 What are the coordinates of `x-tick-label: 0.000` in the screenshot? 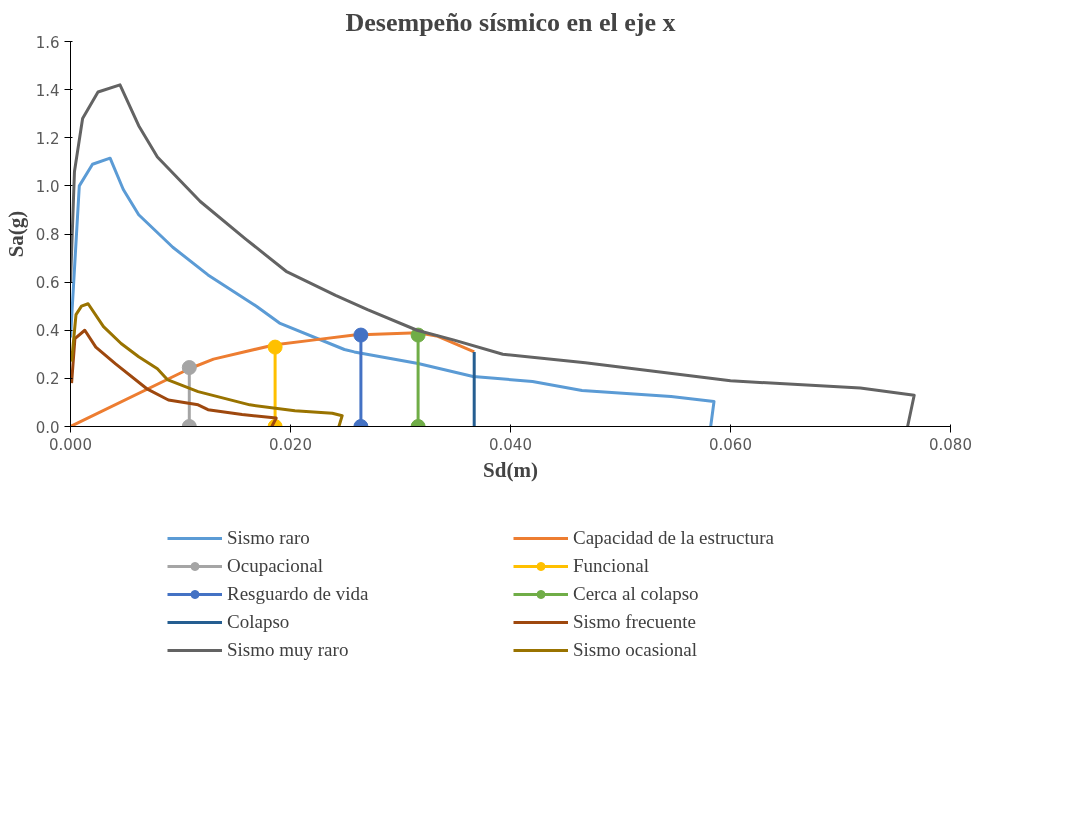 It's located at (70, 444).